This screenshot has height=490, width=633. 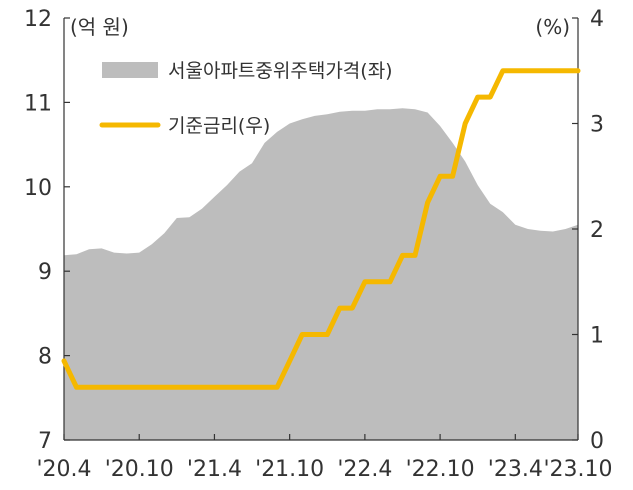 What do you see at coordinates (139, 469) in the screenshot?
I see `x-tick-label: '20.10` at bounding box center [139, 469].